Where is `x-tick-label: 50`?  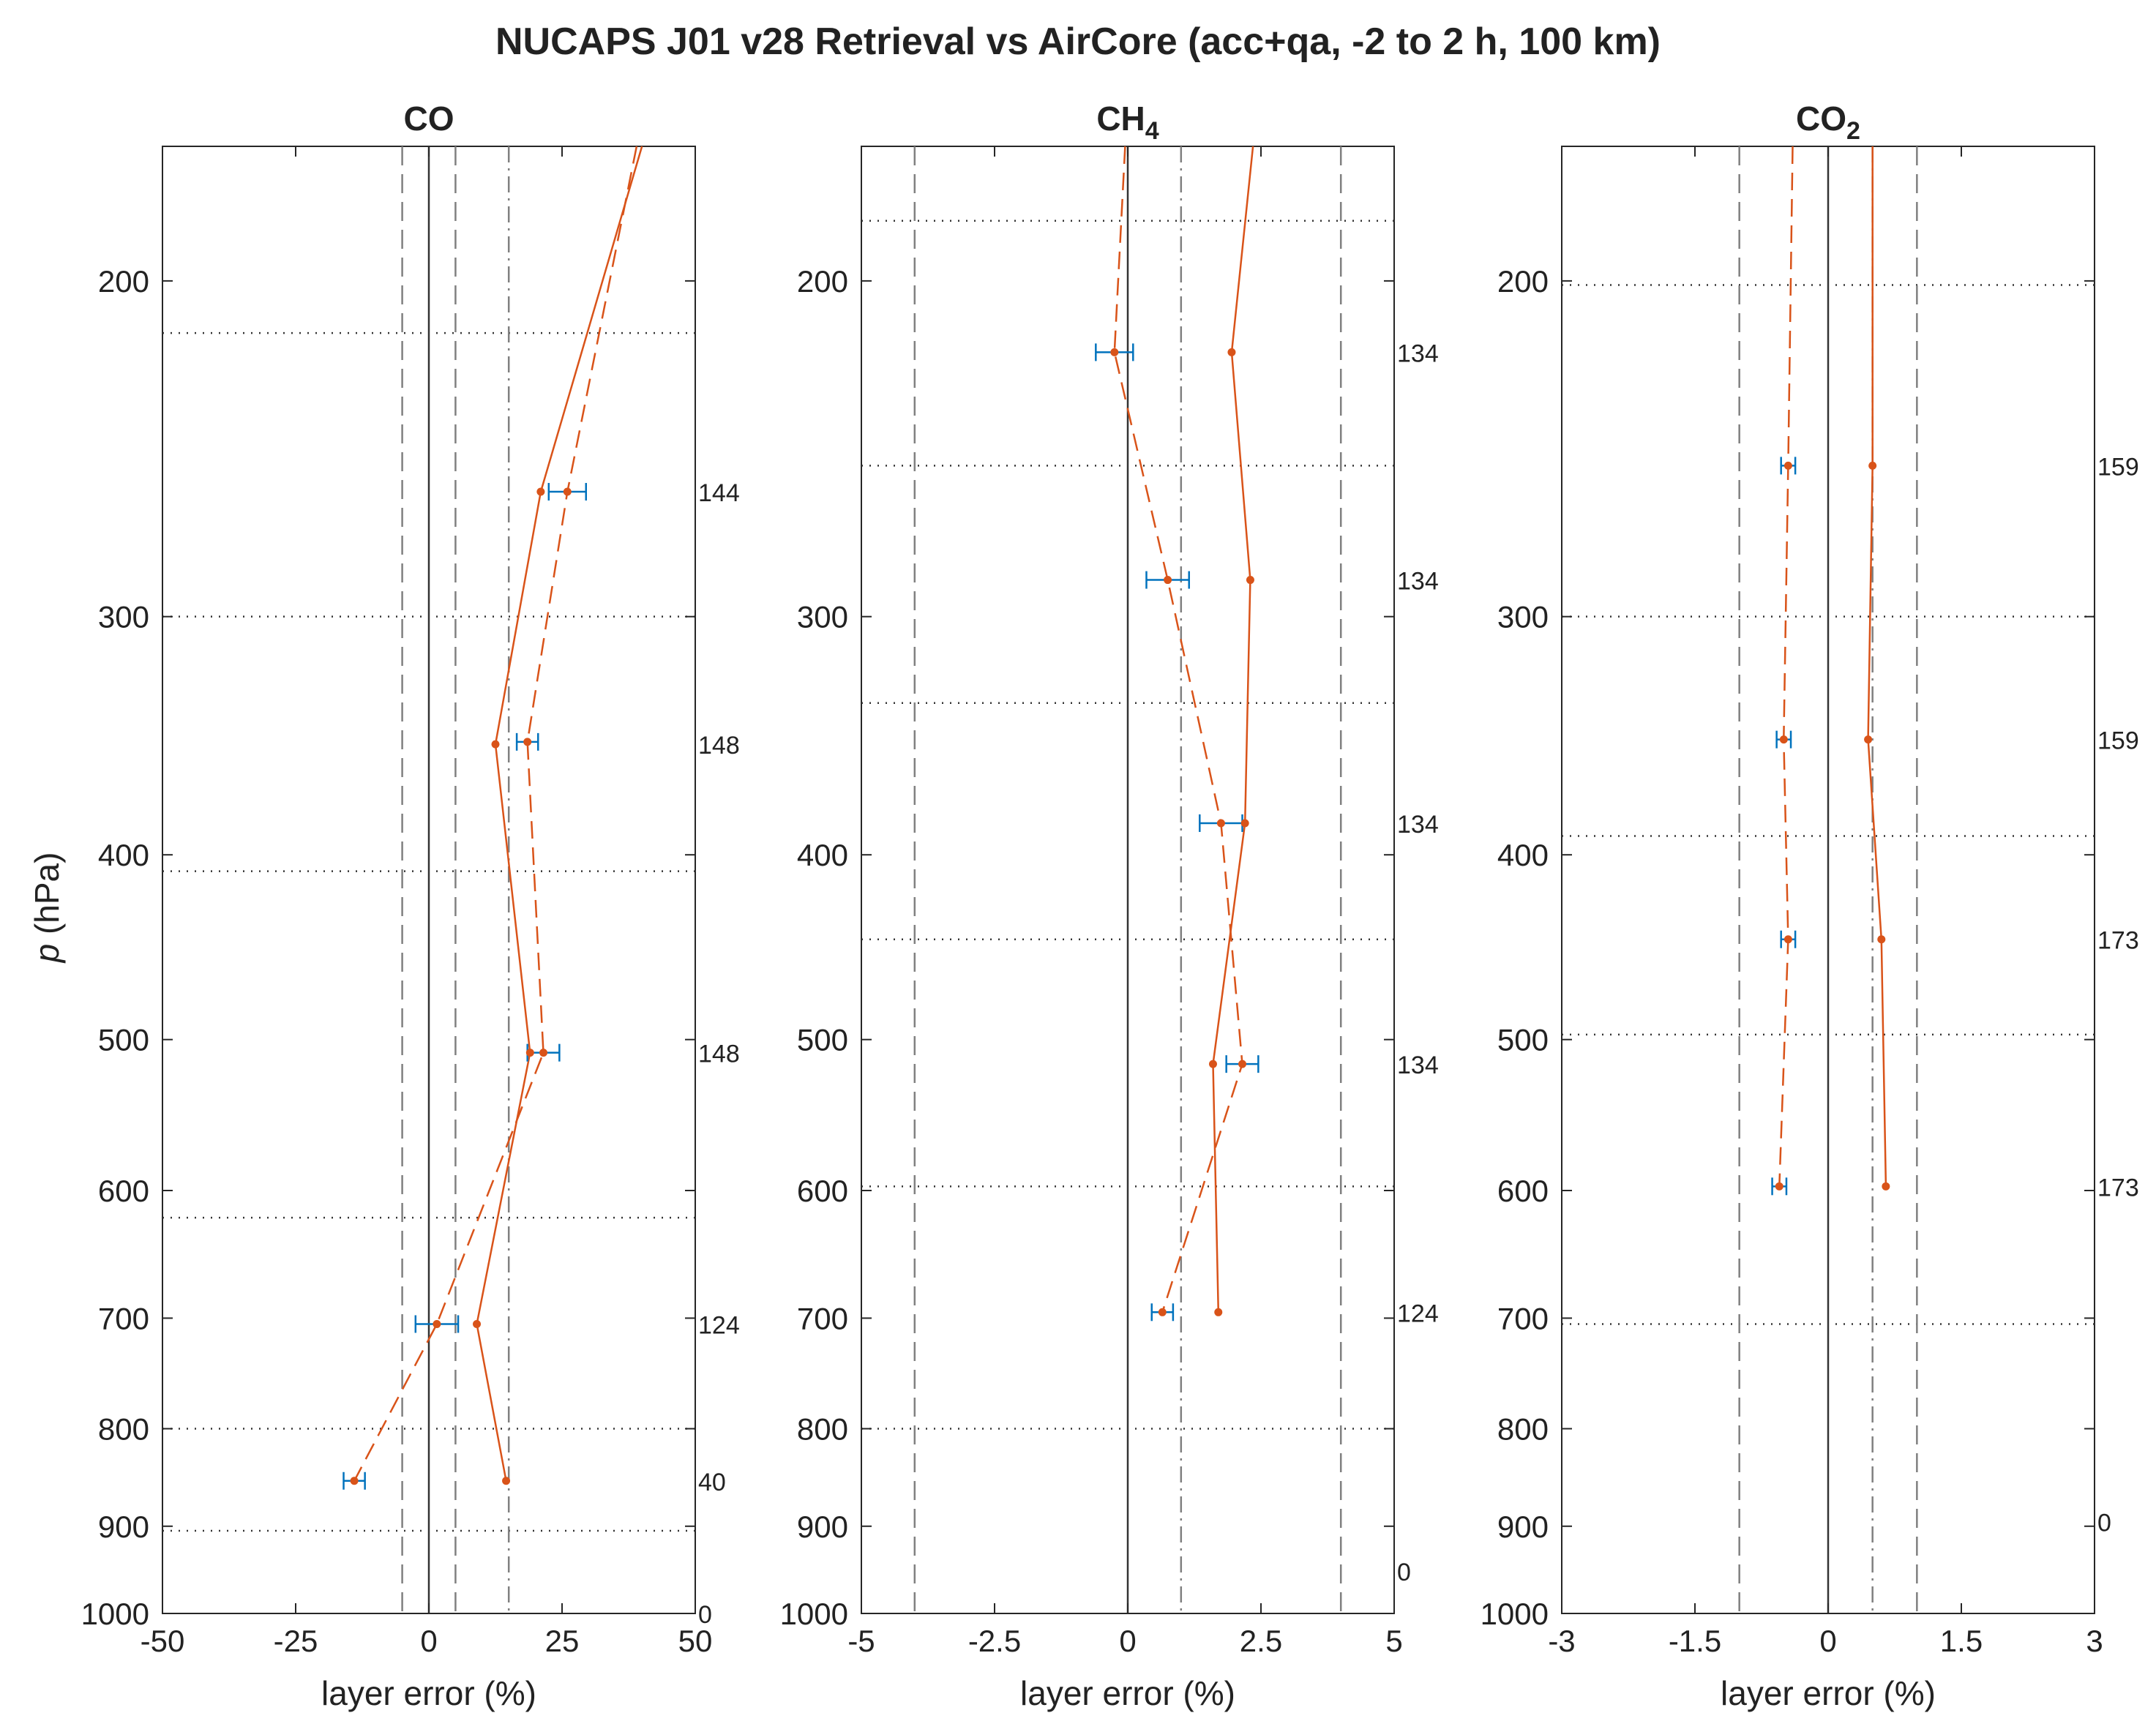 x-tick-label: 50 is located at coordinates (695, 1641).